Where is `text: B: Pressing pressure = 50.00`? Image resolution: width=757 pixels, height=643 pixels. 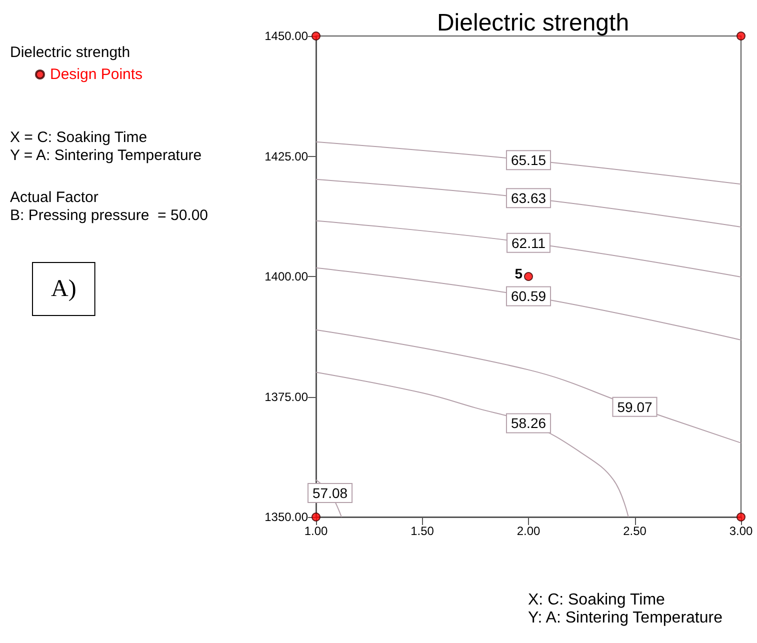
text: B: Pressing pressure = 50.00 is located at coordinates (109, 215).